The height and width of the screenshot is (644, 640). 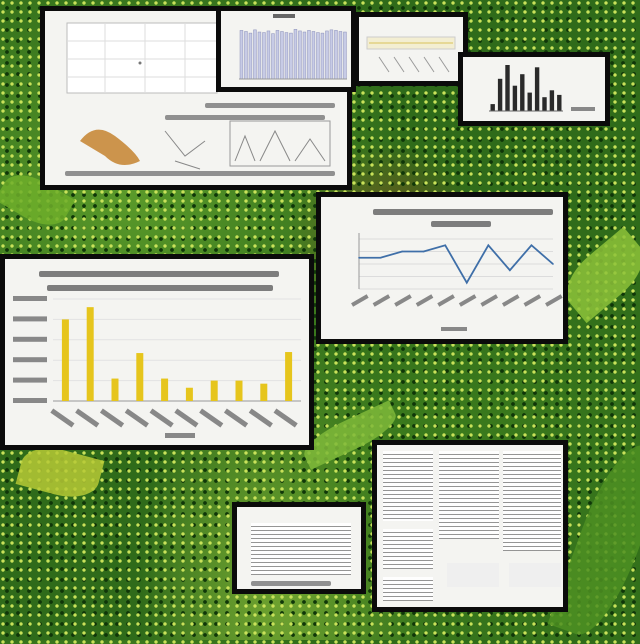 What do you see at coordinates (286, 49) in the screenshot?
I see `top-bar-chart-panel` at bounding box center [286, 49].